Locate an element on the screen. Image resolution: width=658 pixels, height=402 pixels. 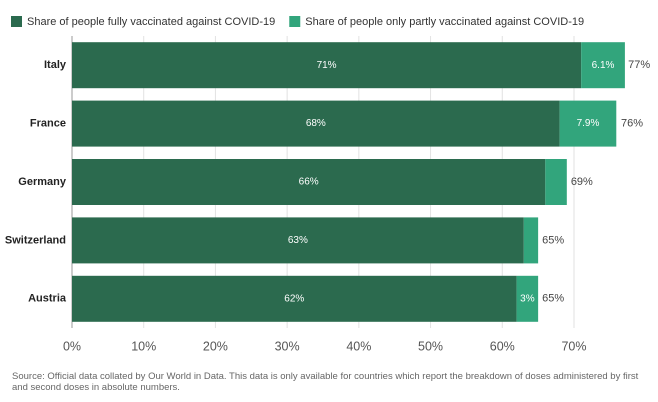
y-tick-label: Switzerland is located at coordinates (35, 240).